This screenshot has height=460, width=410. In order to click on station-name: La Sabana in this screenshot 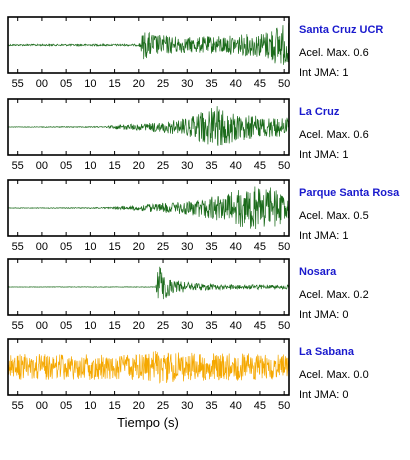, I will do `click(327, 352)`.